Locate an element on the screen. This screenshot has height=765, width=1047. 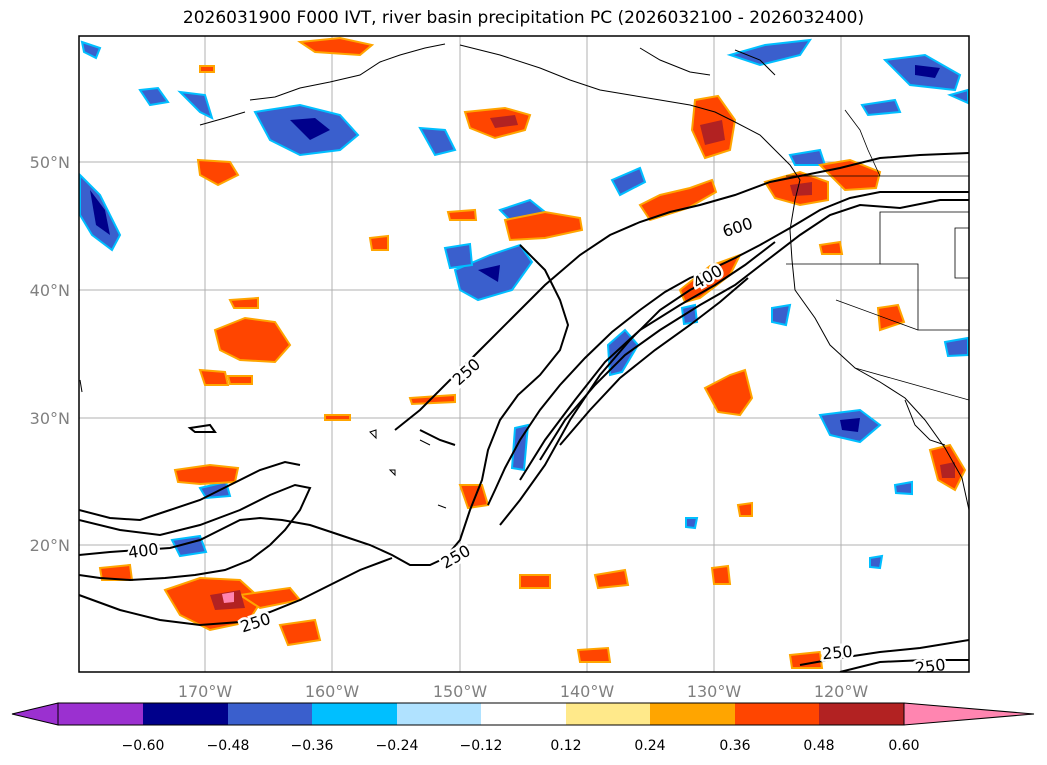
lat-label: 50°N is located at coordinates (50, 162).